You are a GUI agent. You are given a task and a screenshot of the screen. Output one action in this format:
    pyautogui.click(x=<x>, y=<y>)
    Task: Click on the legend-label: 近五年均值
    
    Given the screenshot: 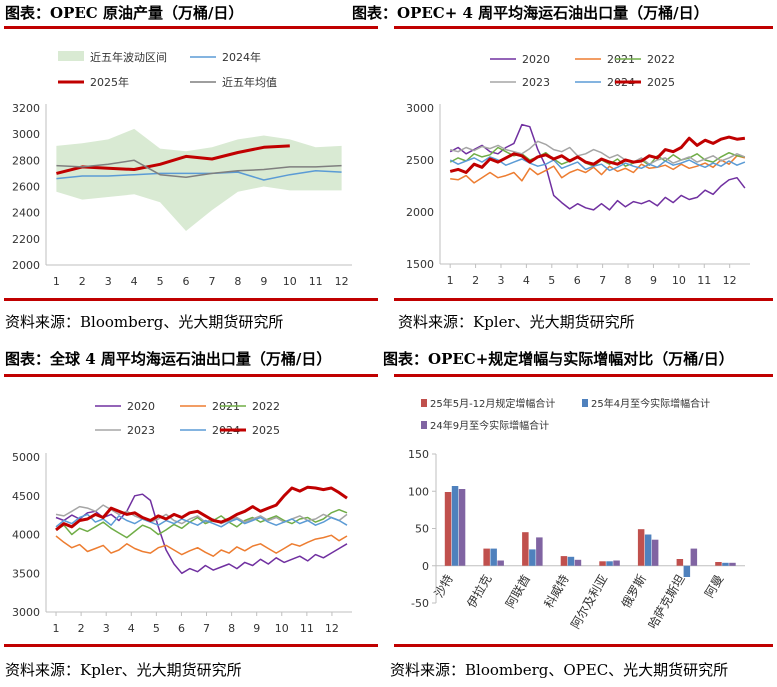 What is the action you would take?
    pyautogui.click(x=249, y=82)
    